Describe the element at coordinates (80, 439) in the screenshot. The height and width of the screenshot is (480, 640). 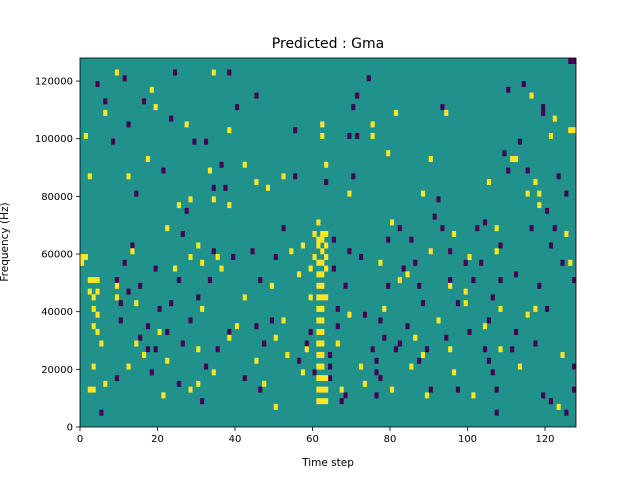
I see `x-tick-label: 0` at that location.